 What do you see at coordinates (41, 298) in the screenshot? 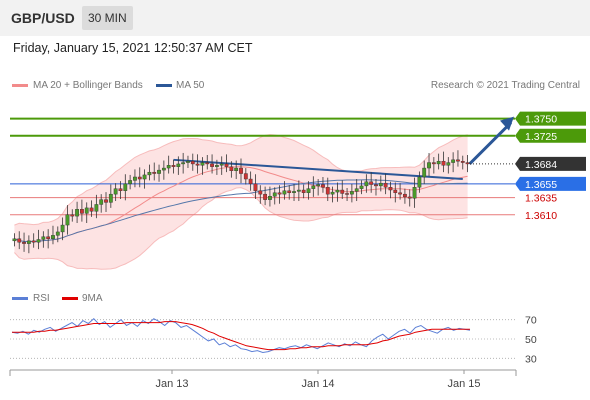
I see `rsi-legend-label: RSI` at bounding box center [41, 298].